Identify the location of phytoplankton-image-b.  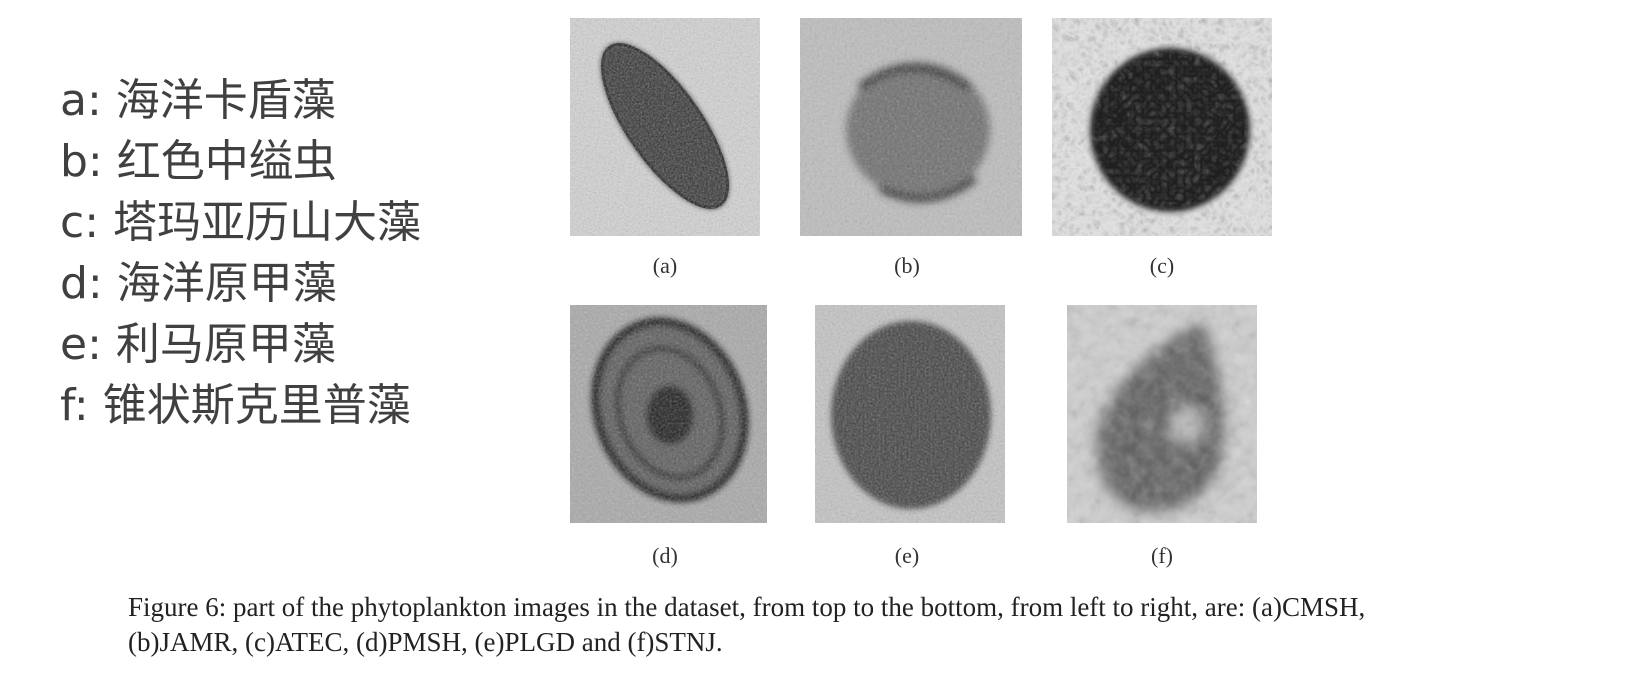
(911, 127).